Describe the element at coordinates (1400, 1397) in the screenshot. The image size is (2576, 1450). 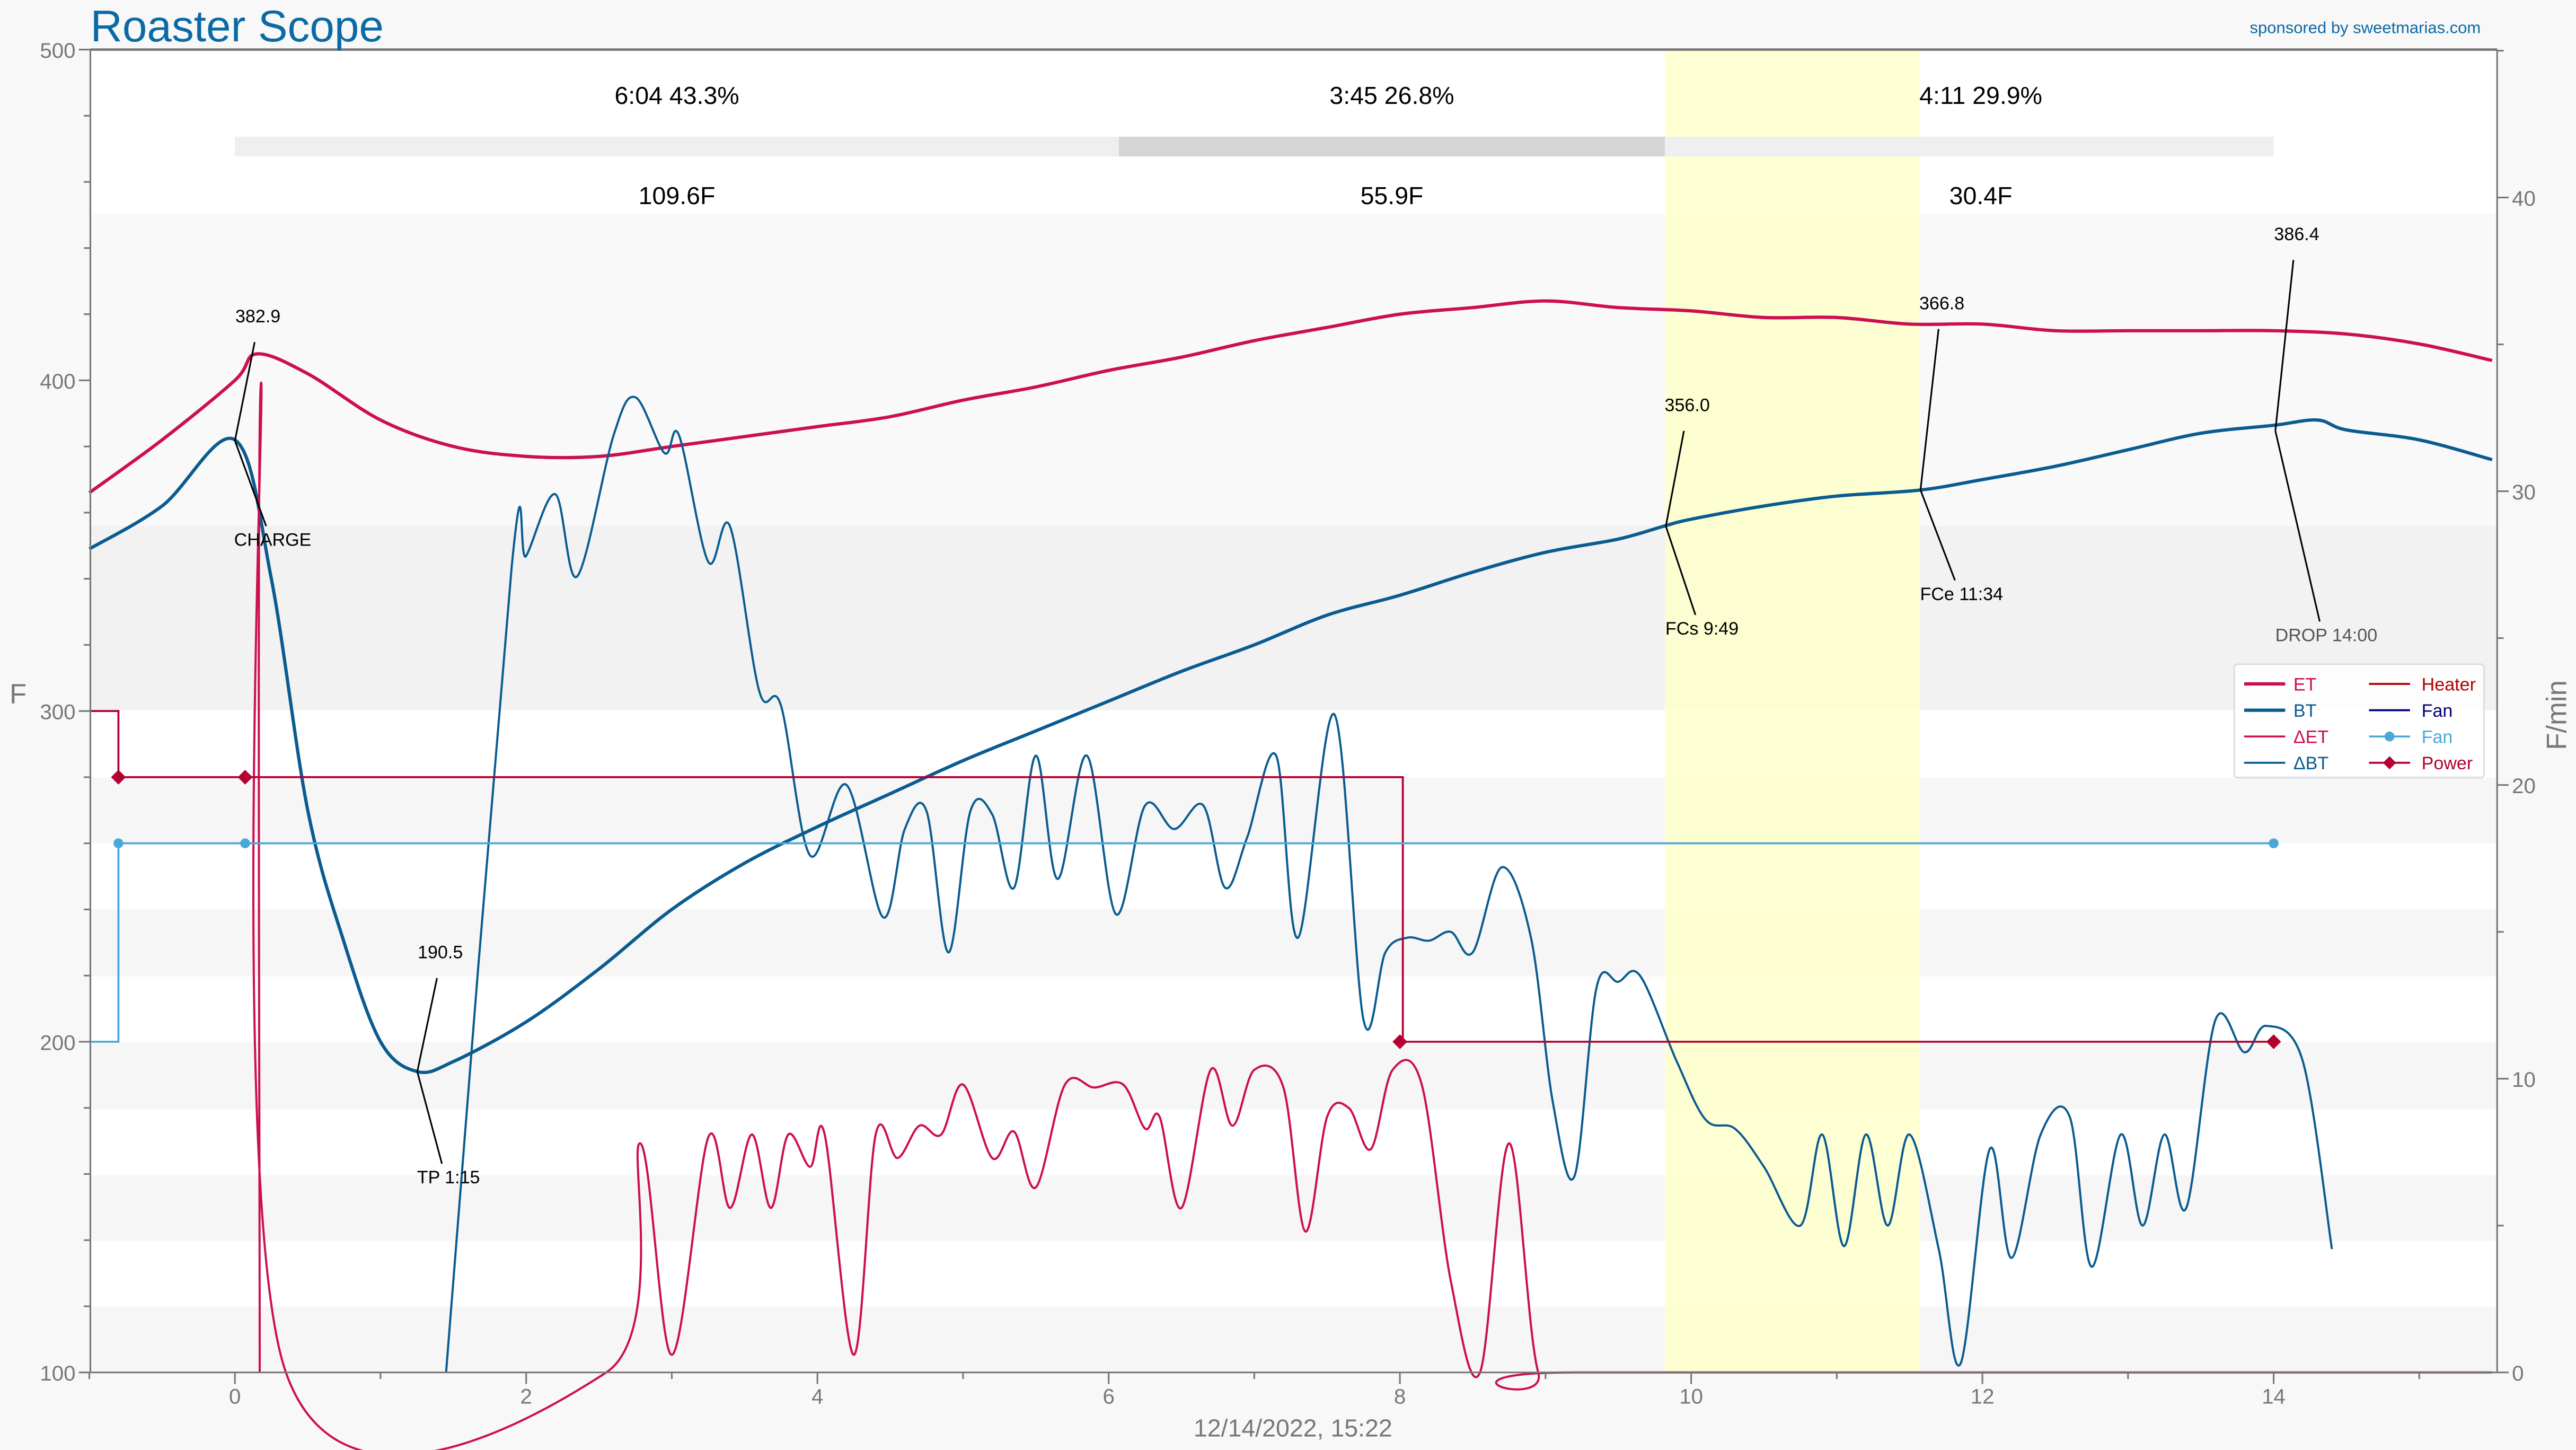
I see `x-tick-label: 8` at that location.